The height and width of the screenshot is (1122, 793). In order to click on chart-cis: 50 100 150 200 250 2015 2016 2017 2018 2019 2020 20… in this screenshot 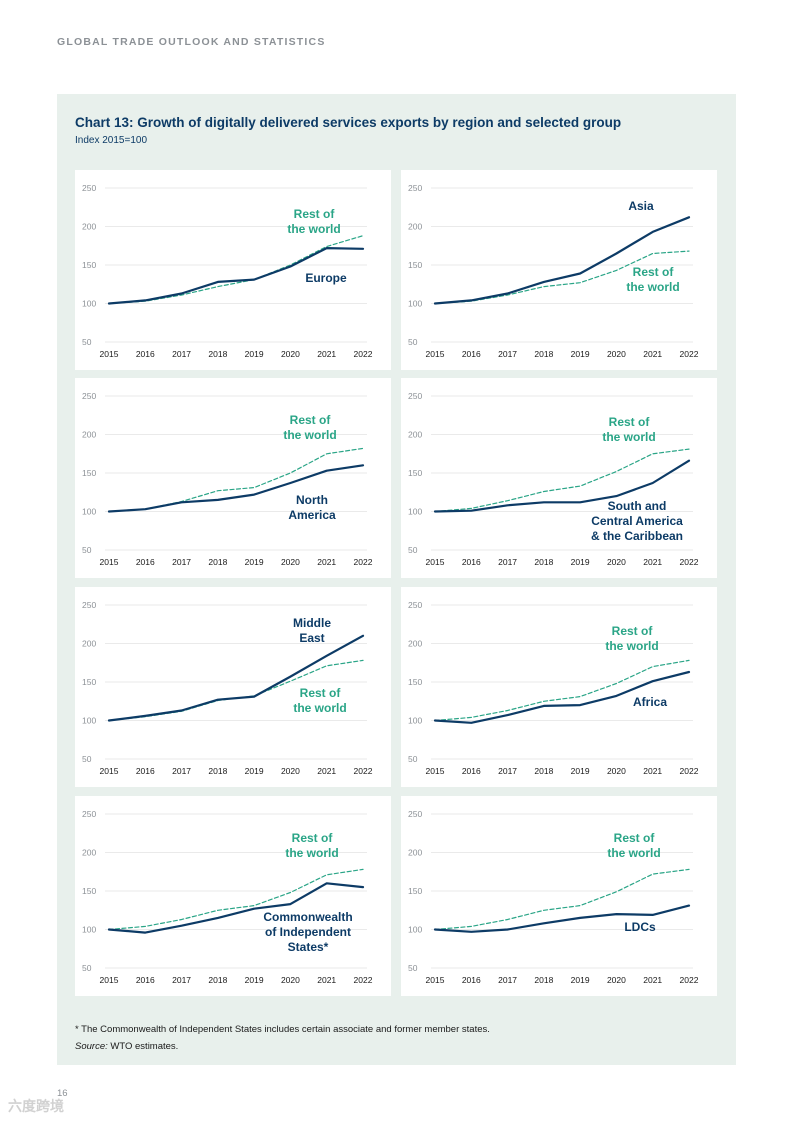, I will do `click(233, 896)`.